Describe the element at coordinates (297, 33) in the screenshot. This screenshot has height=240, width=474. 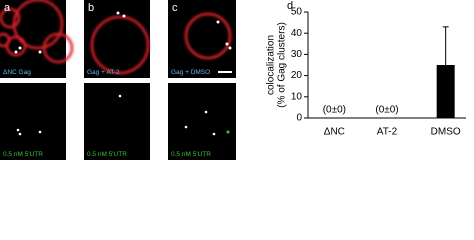
I see `y-tick-label: 40` at that location.